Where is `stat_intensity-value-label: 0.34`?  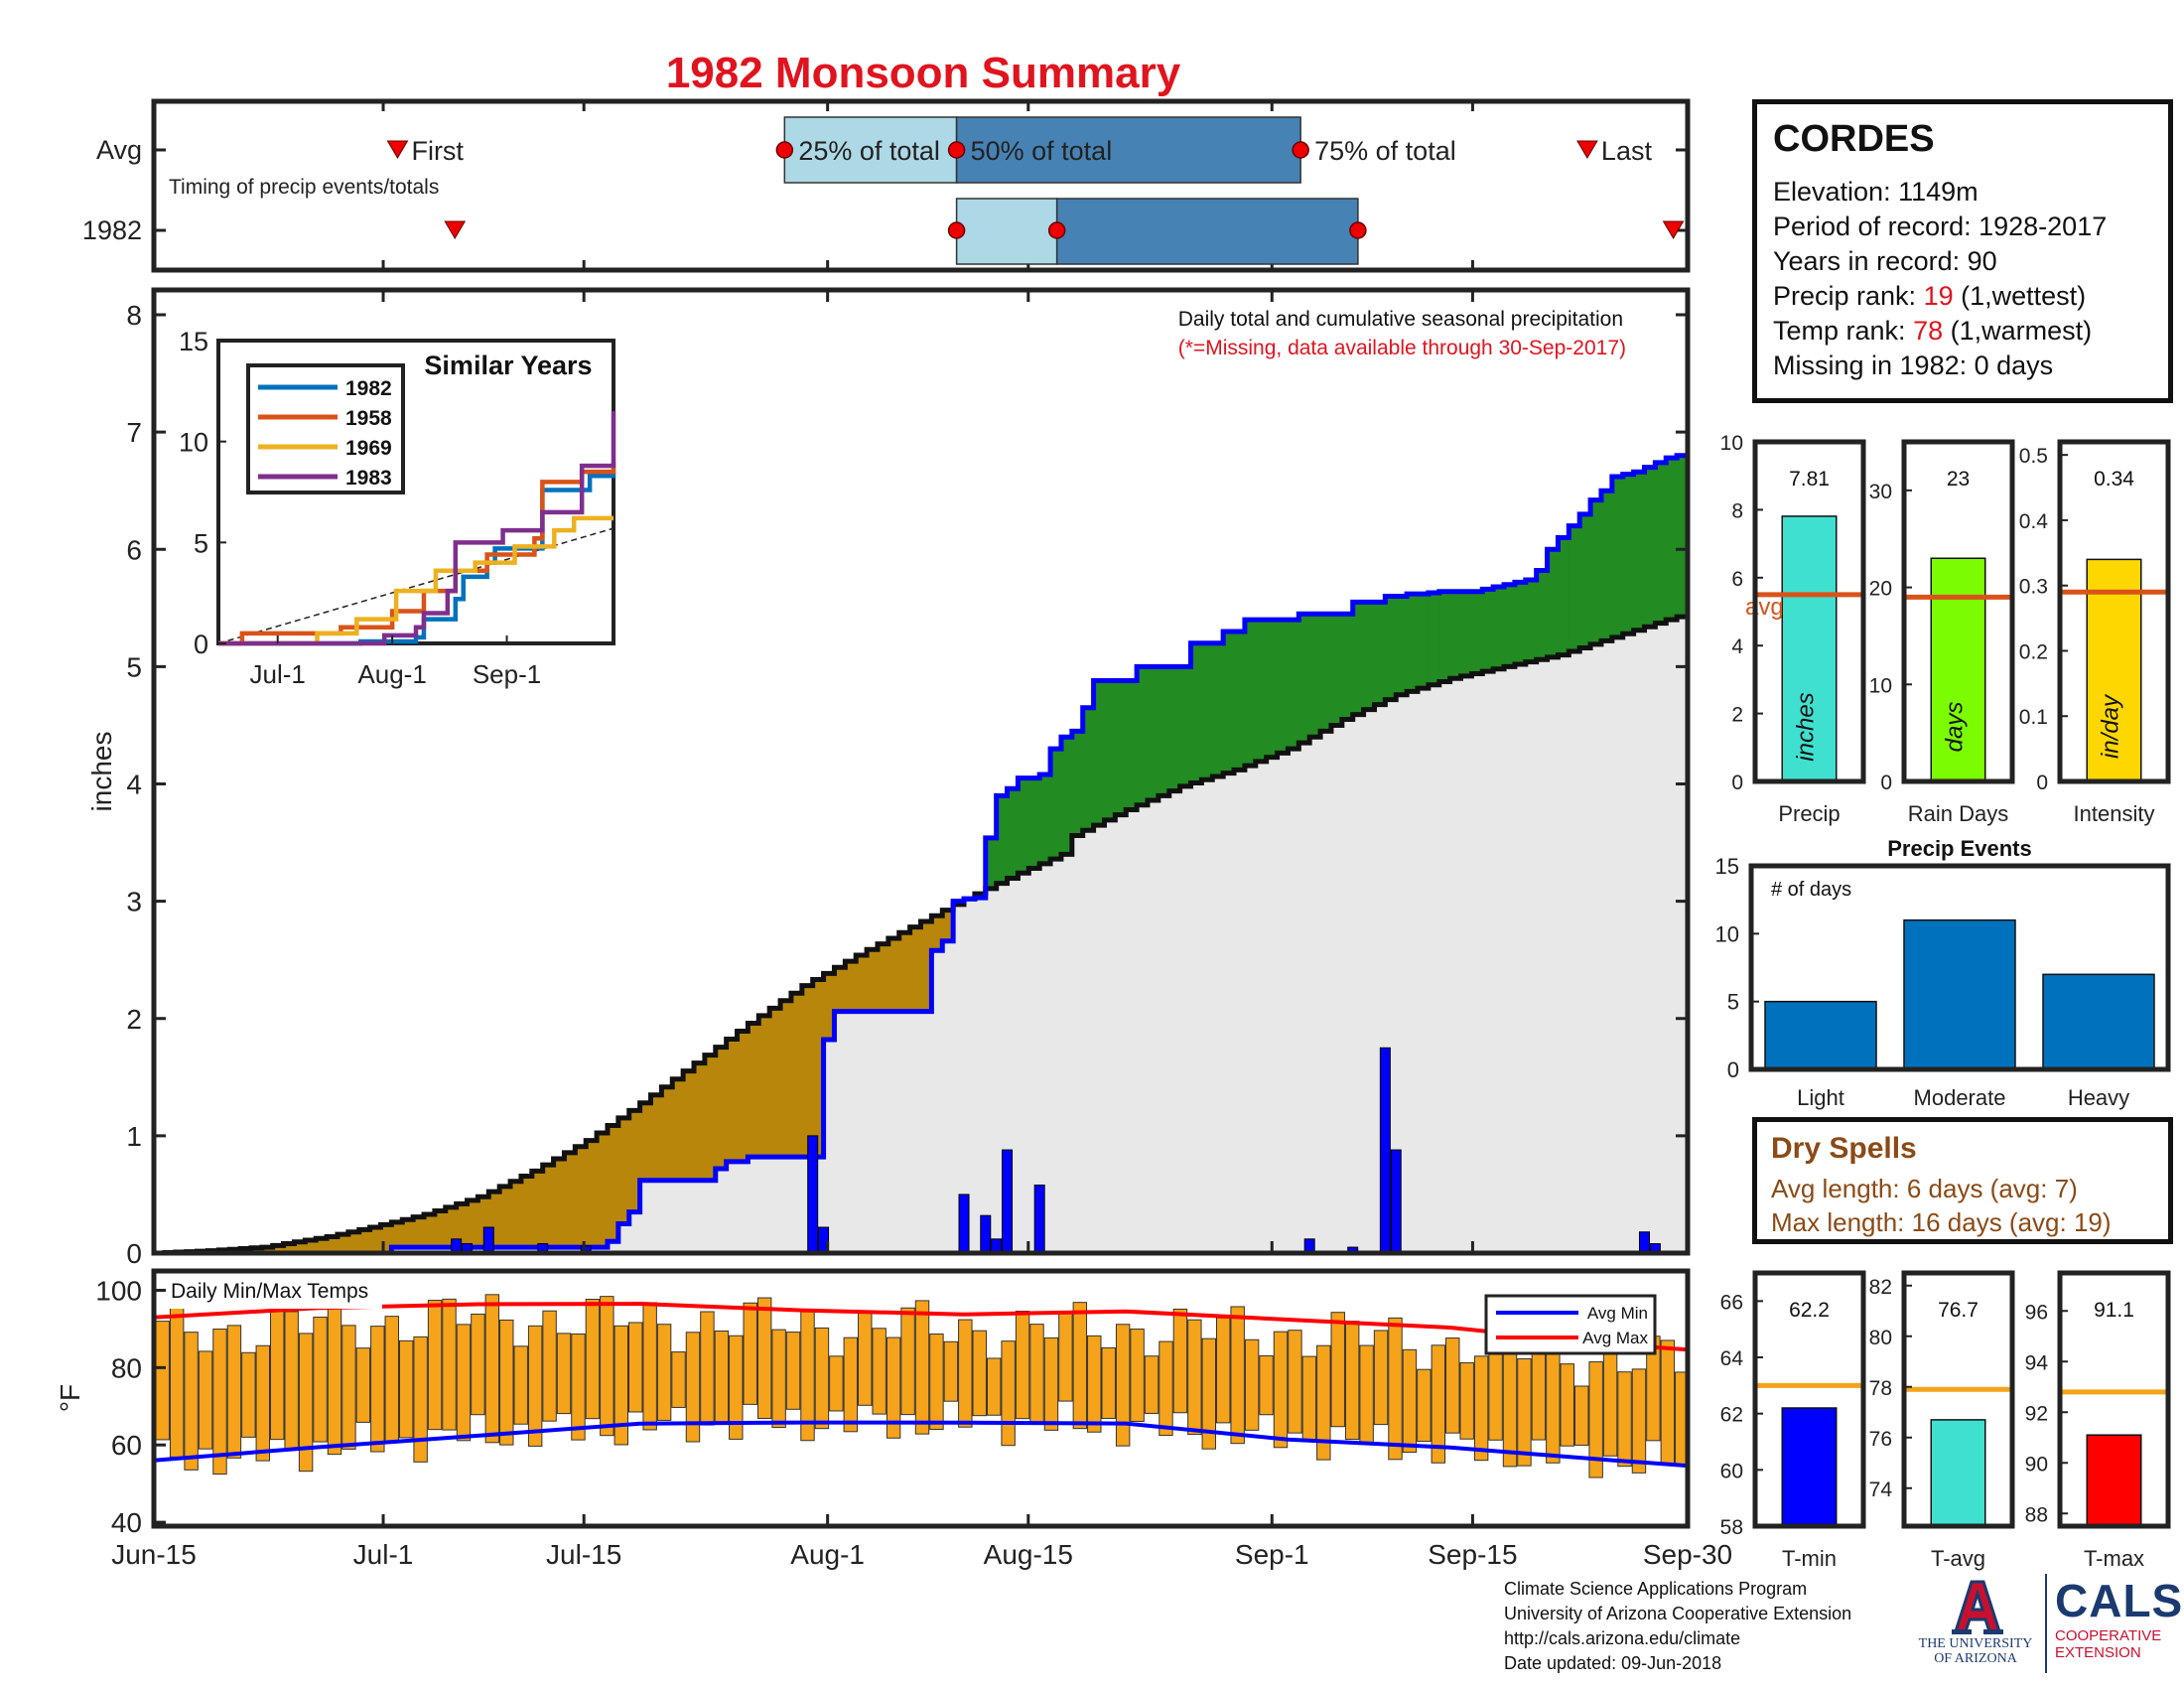 stat_intensity-value-label: 0.34 is located at coordinates (2114, 479).